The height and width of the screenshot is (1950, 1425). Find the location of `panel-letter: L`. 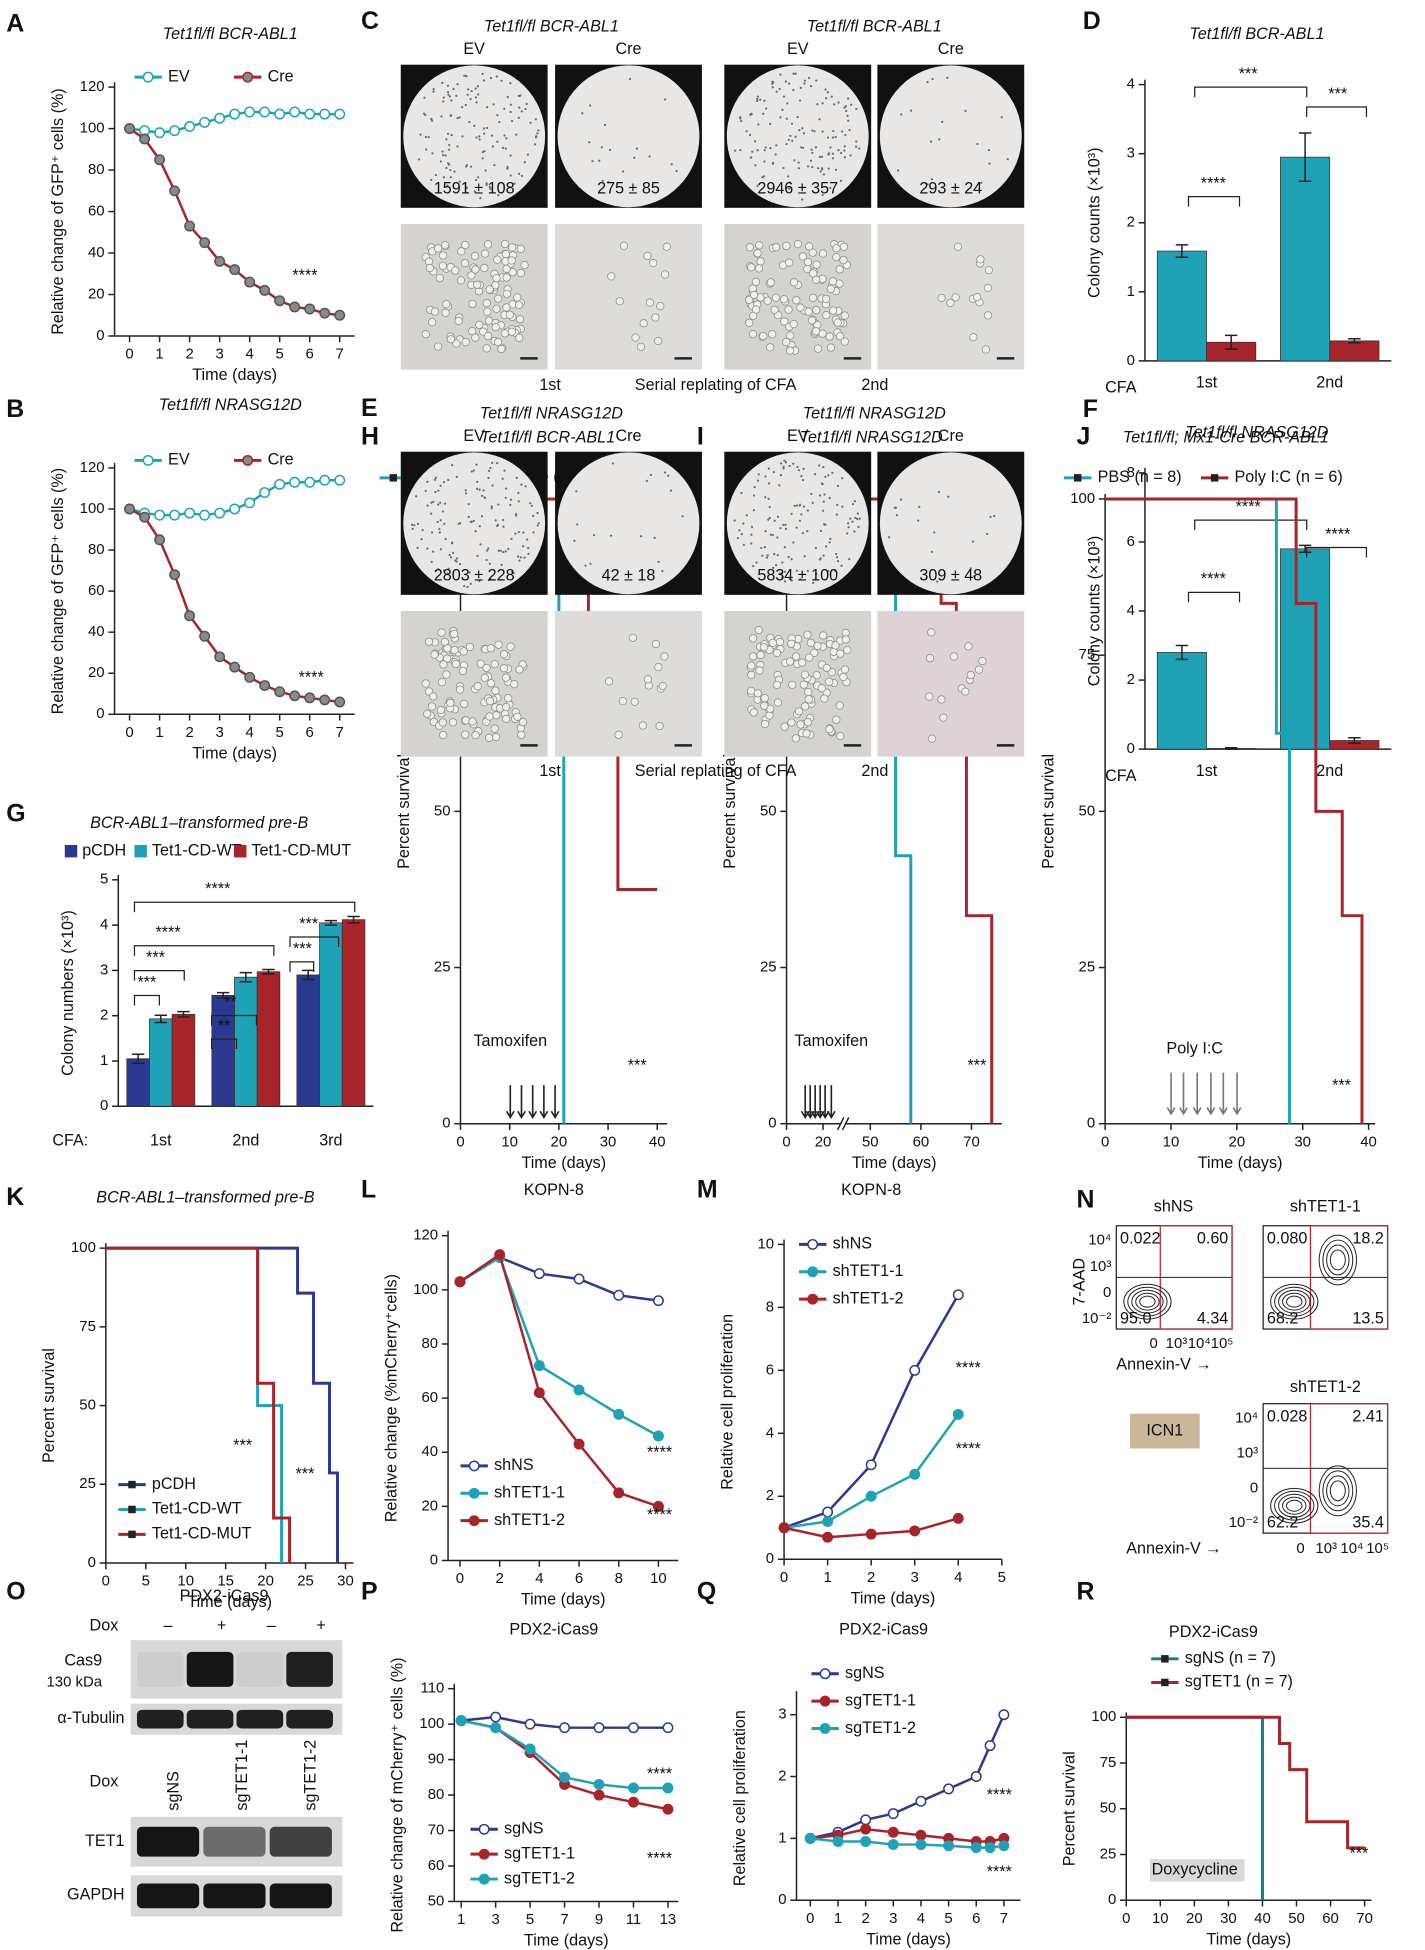

panel-letter: L is located at coordinates (368, 1189).